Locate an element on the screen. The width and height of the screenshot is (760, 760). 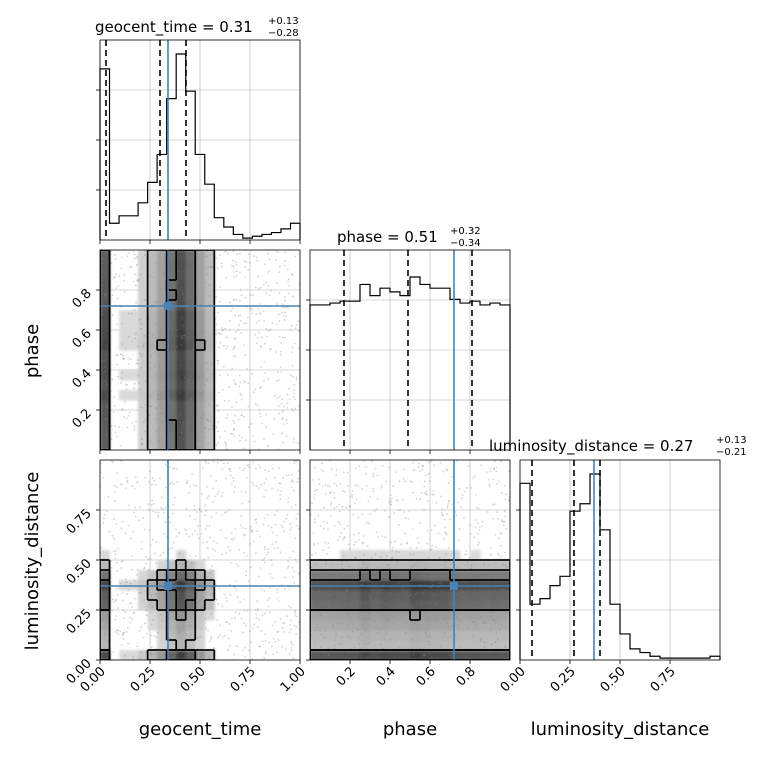
phase-ytick-label: 0.4 is located at coordinates (82, 378).